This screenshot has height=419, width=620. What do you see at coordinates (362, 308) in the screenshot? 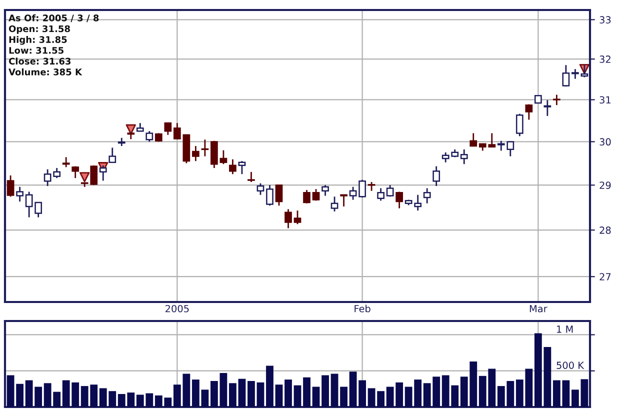
I see `x-tick-label: Feb` at bounding box center [362, 308].